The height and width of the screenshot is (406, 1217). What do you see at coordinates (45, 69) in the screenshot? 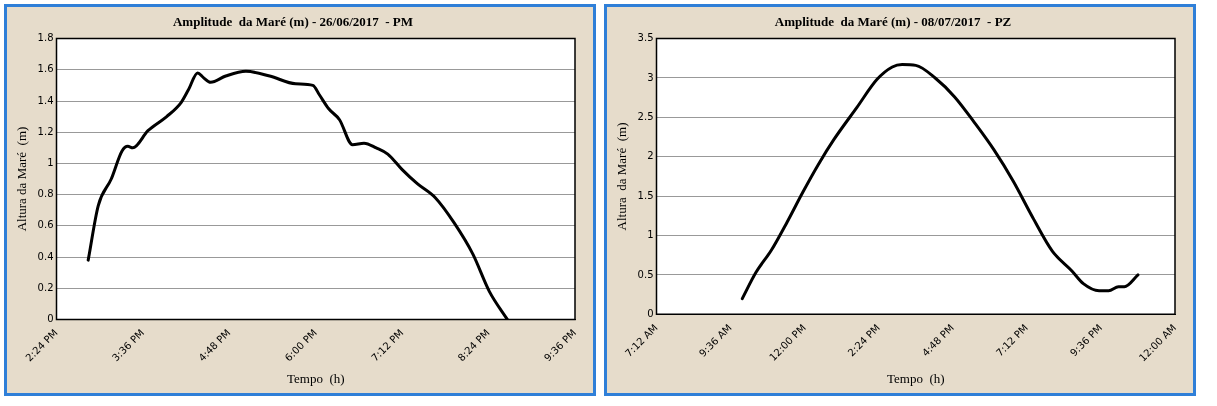
I see `y-tick-label: 1.6` at bounding box center [45, 69].